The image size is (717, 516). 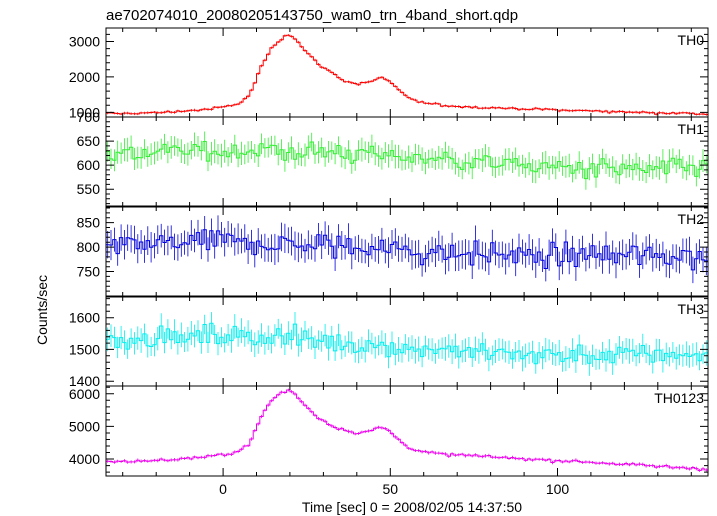 I want to click on y-tick-label: 3000, so click(x=84, y=41).